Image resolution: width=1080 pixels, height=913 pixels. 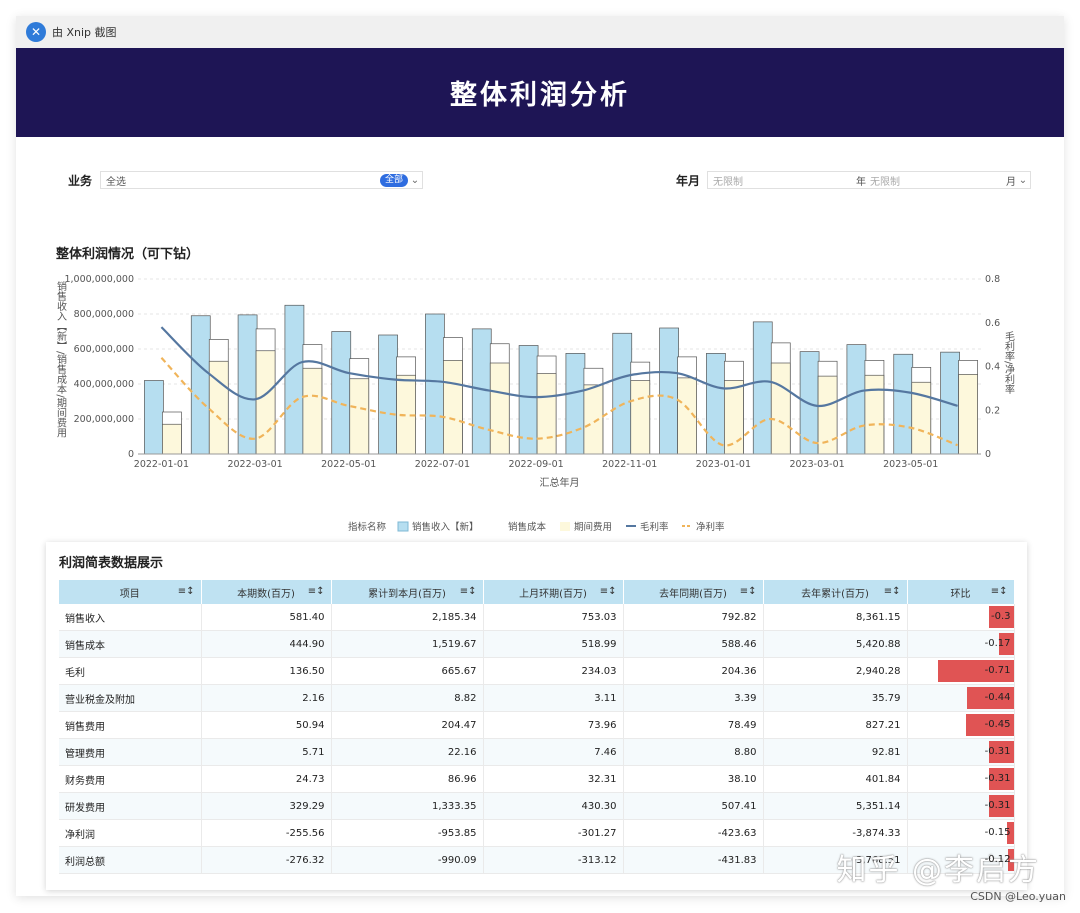 I want to click on table-cell: 86.96, so click(x=407, y=779).